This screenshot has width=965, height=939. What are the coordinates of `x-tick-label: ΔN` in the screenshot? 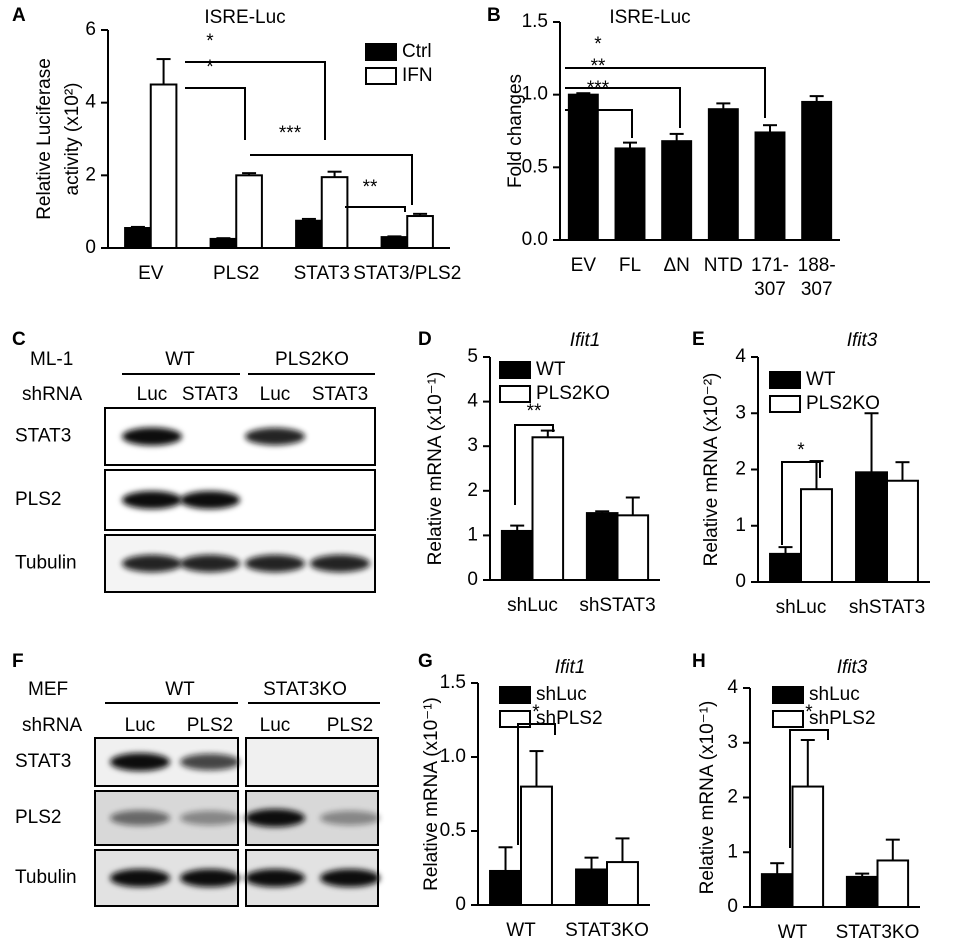 It's located at (676, 265).